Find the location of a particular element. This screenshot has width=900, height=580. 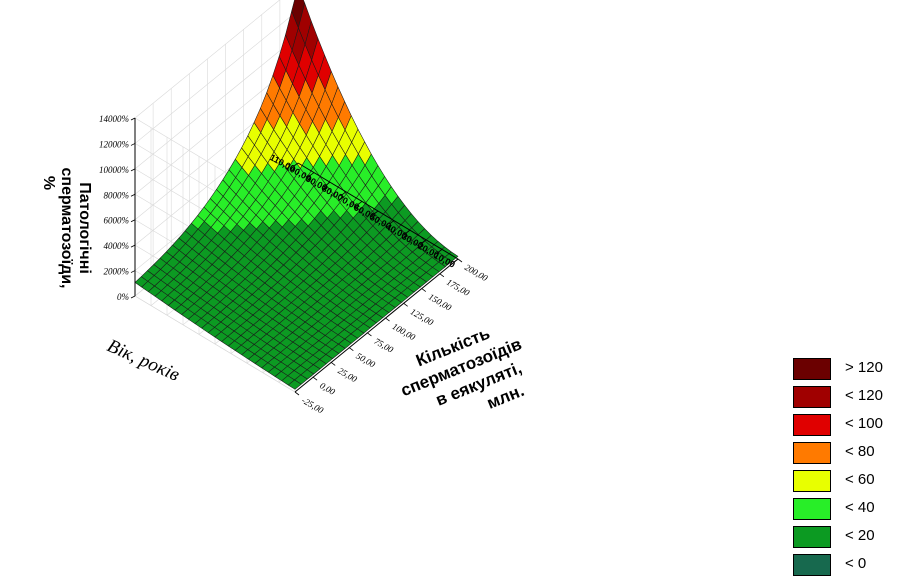

z-axis-title: Патологічні сперматозоїди, % is located at coordinates (66, 228).